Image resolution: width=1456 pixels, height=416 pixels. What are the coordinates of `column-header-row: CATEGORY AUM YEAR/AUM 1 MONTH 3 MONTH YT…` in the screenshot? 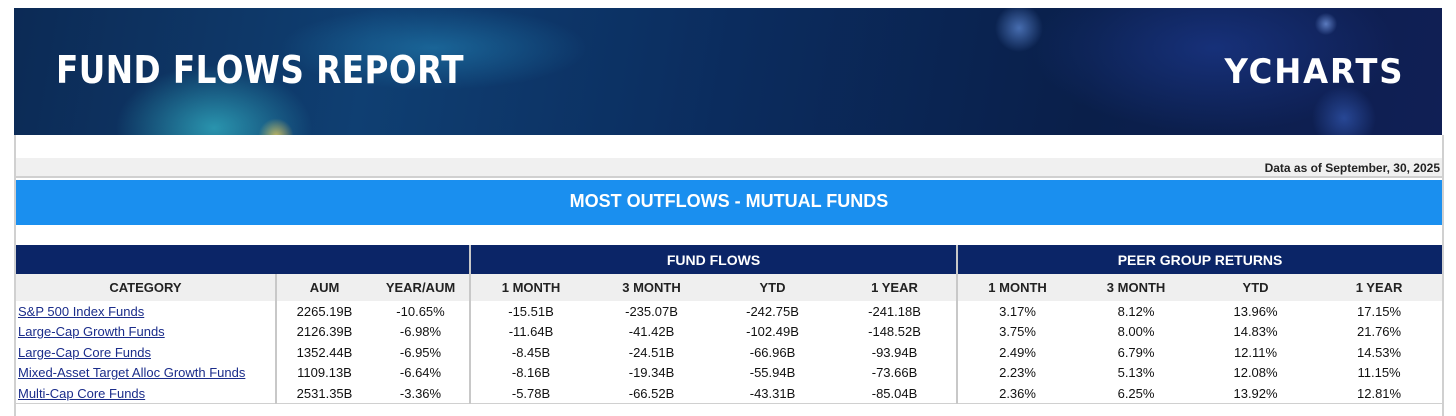 It's located at (729, 287).